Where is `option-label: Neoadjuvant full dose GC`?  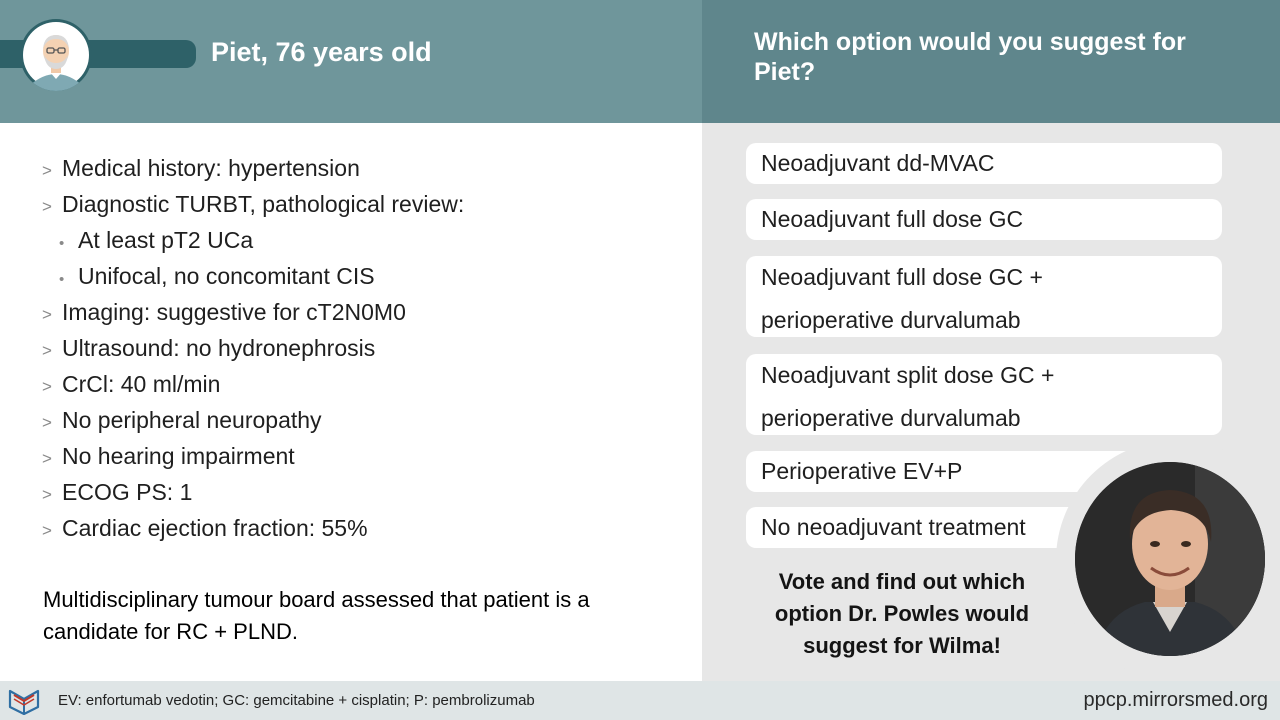 option-label: Neoadjuvant full dose GC is located at coordinates (892, 219).